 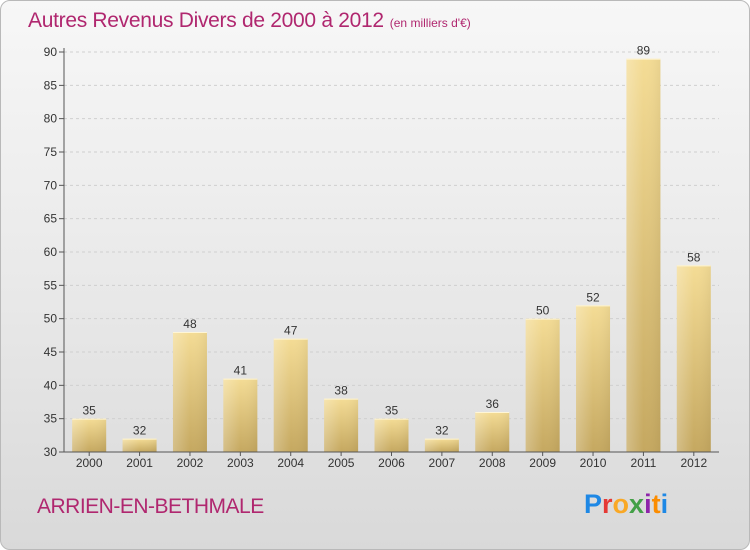 What do you see at coordinates (139, 463) in the screenshot?
I see `x-tick-label: 2001` at bounding box center [139, 463].